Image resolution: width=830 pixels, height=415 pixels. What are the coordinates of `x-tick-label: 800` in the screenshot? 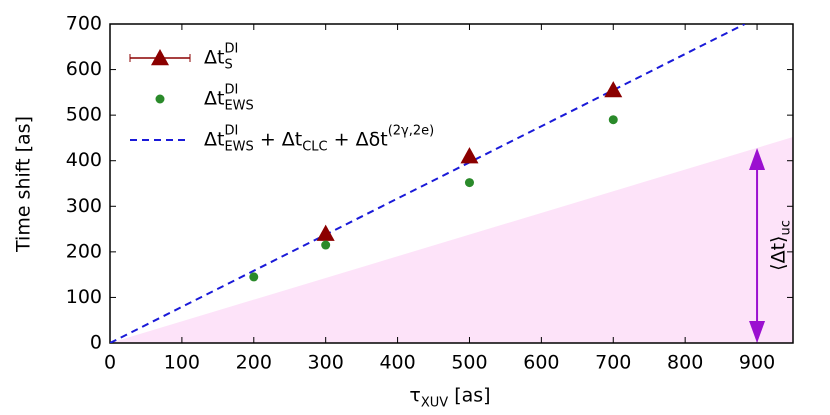 It's located at (685, 363).